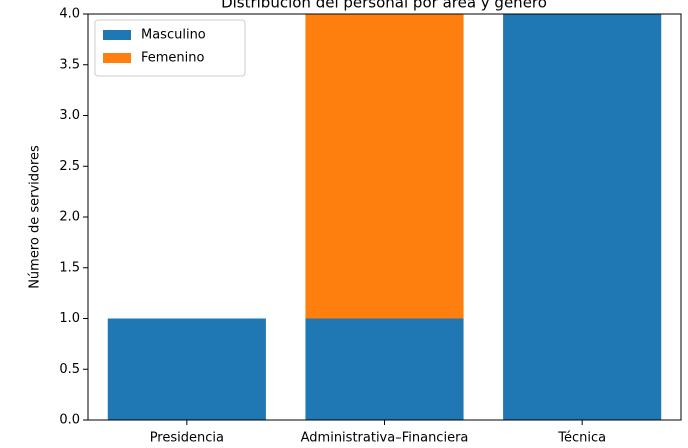 This screenshot has height=448, width=688. I want to click on x-tick-label: Técnica, so click(581, 438).